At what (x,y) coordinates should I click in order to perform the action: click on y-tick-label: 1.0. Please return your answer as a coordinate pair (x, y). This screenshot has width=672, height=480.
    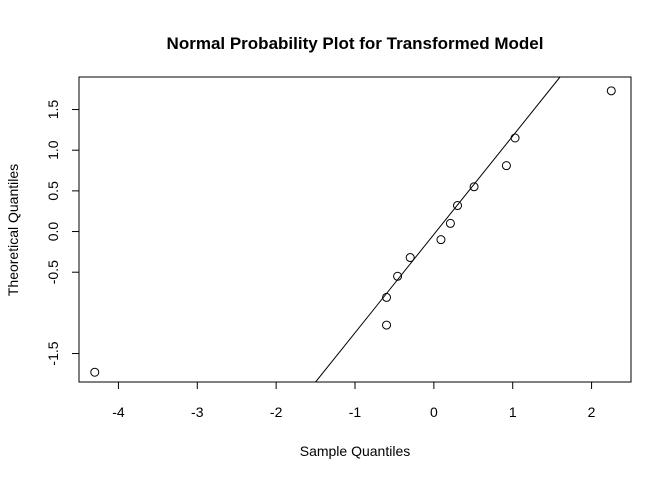
    Looking at the image, I should click on (53, 150).